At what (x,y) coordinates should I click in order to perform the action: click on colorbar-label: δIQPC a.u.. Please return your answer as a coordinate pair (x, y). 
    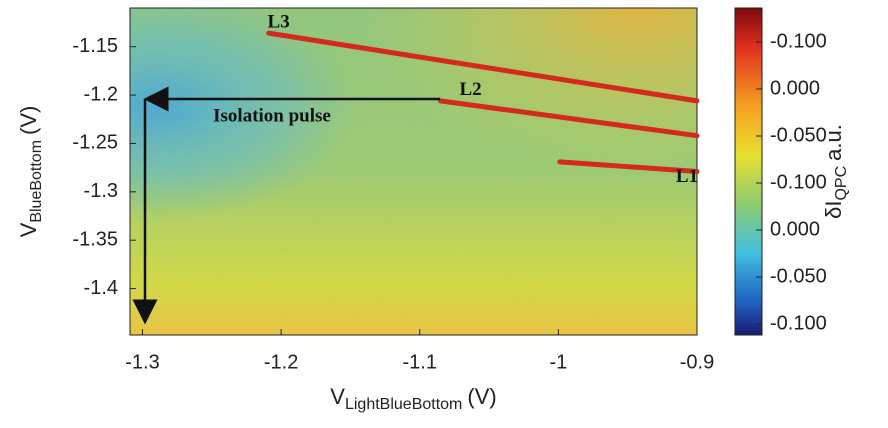
    Looking at the image, I should click on (835, 171).